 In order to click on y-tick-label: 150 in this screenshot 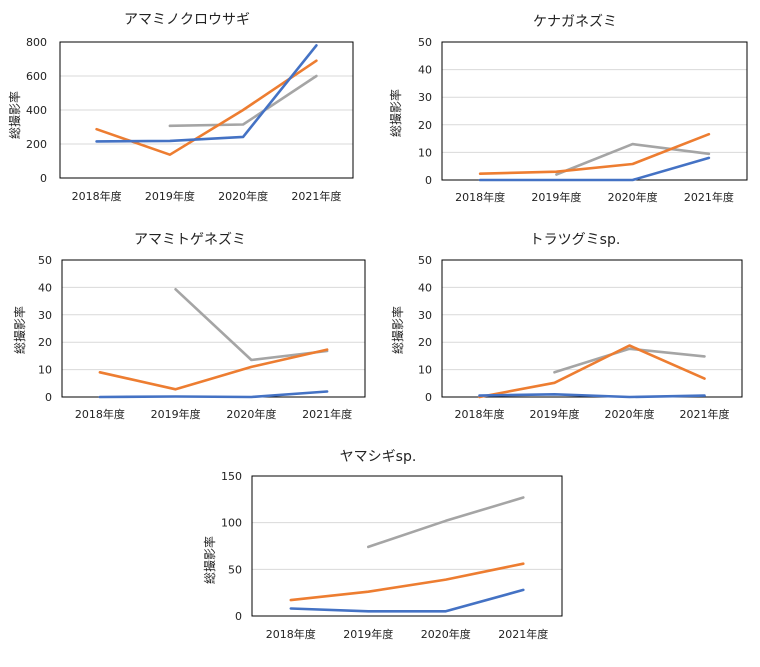, I will do `click(231, 476)`.